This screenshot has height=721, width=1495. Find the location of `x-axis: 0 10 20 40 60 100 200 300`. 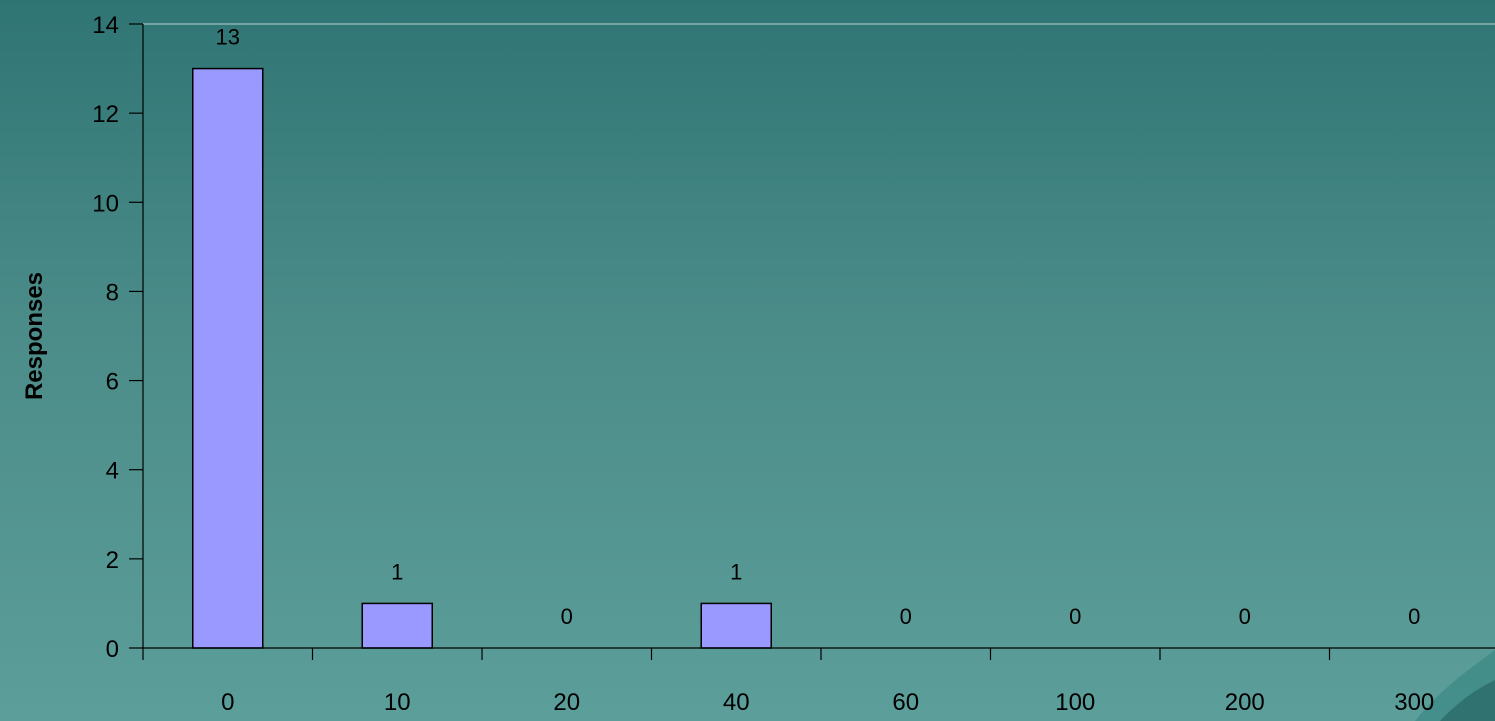

x-axis: 0 10 20 40 60 100 200 300 is located at coordinates (818, 681).